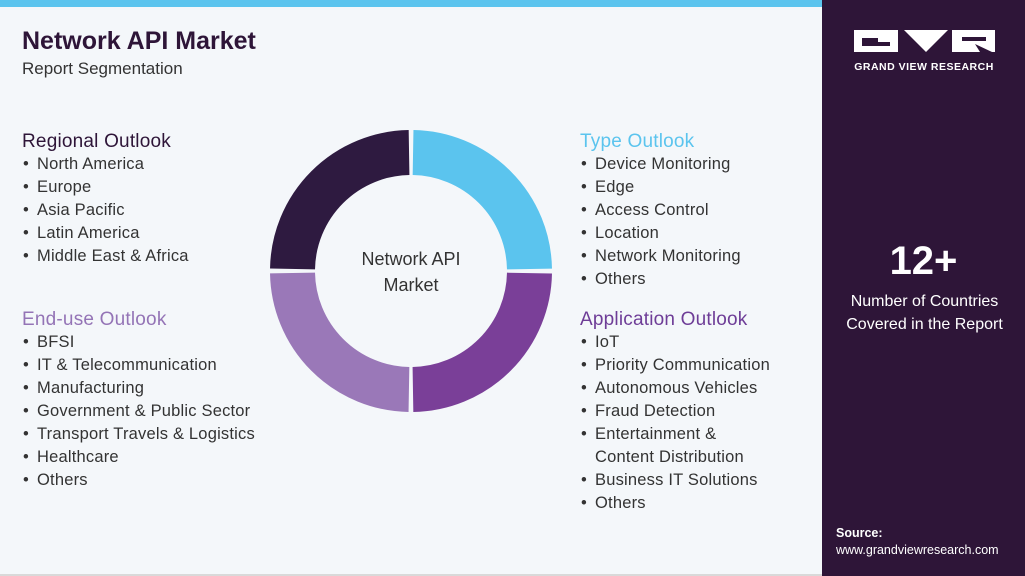 The height and width of the screenshot is (576, 1025). I want to click on segment-item: IT & Telecommunication, so click(138, 365).